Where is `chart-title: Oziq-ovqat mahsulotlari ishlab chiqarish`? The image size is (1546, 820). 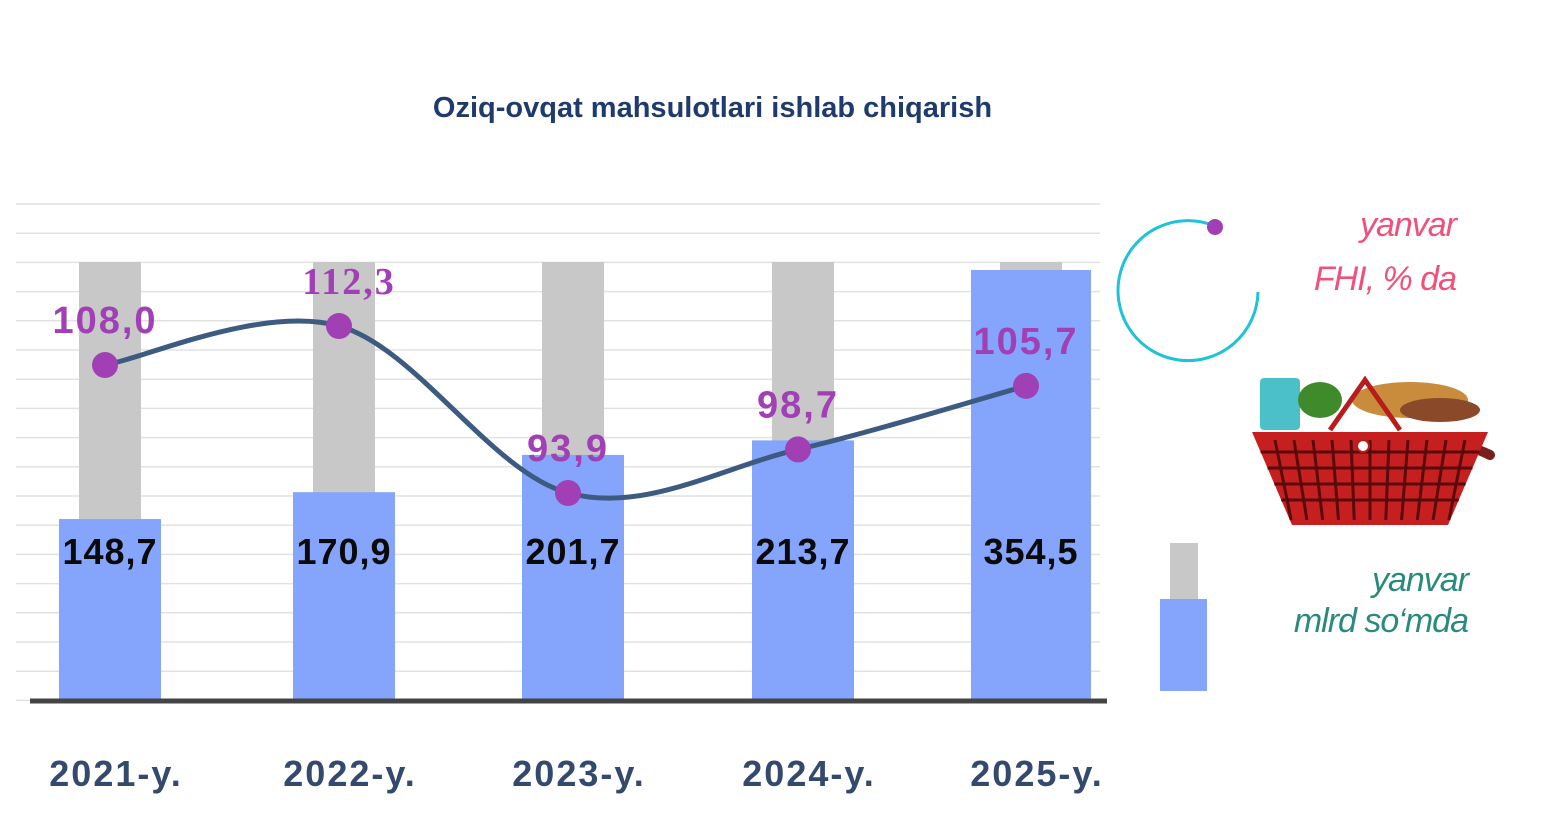 chart-title: Oziq-ovqat mahsulotlari ishlab chiqarish is located at coordinates (712, 108).